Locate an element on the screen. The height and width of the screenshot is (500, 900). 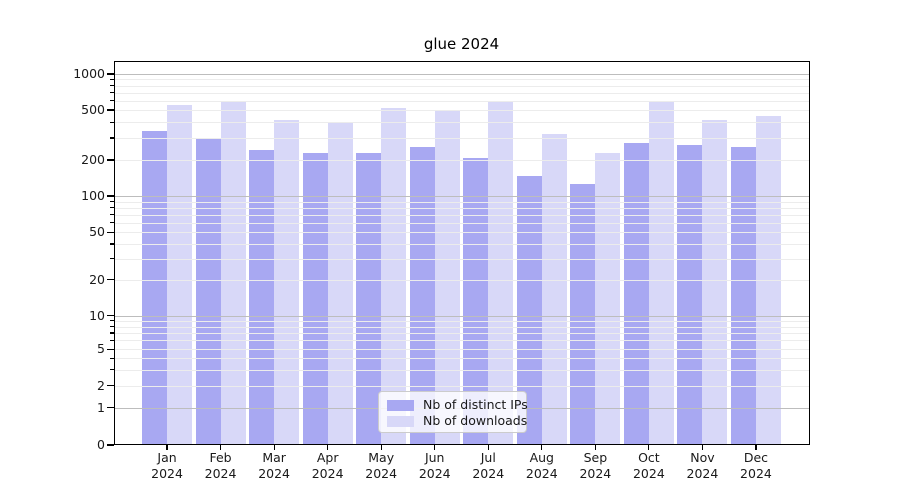
bar-downloads-aug is located at coordinates (554, 289).